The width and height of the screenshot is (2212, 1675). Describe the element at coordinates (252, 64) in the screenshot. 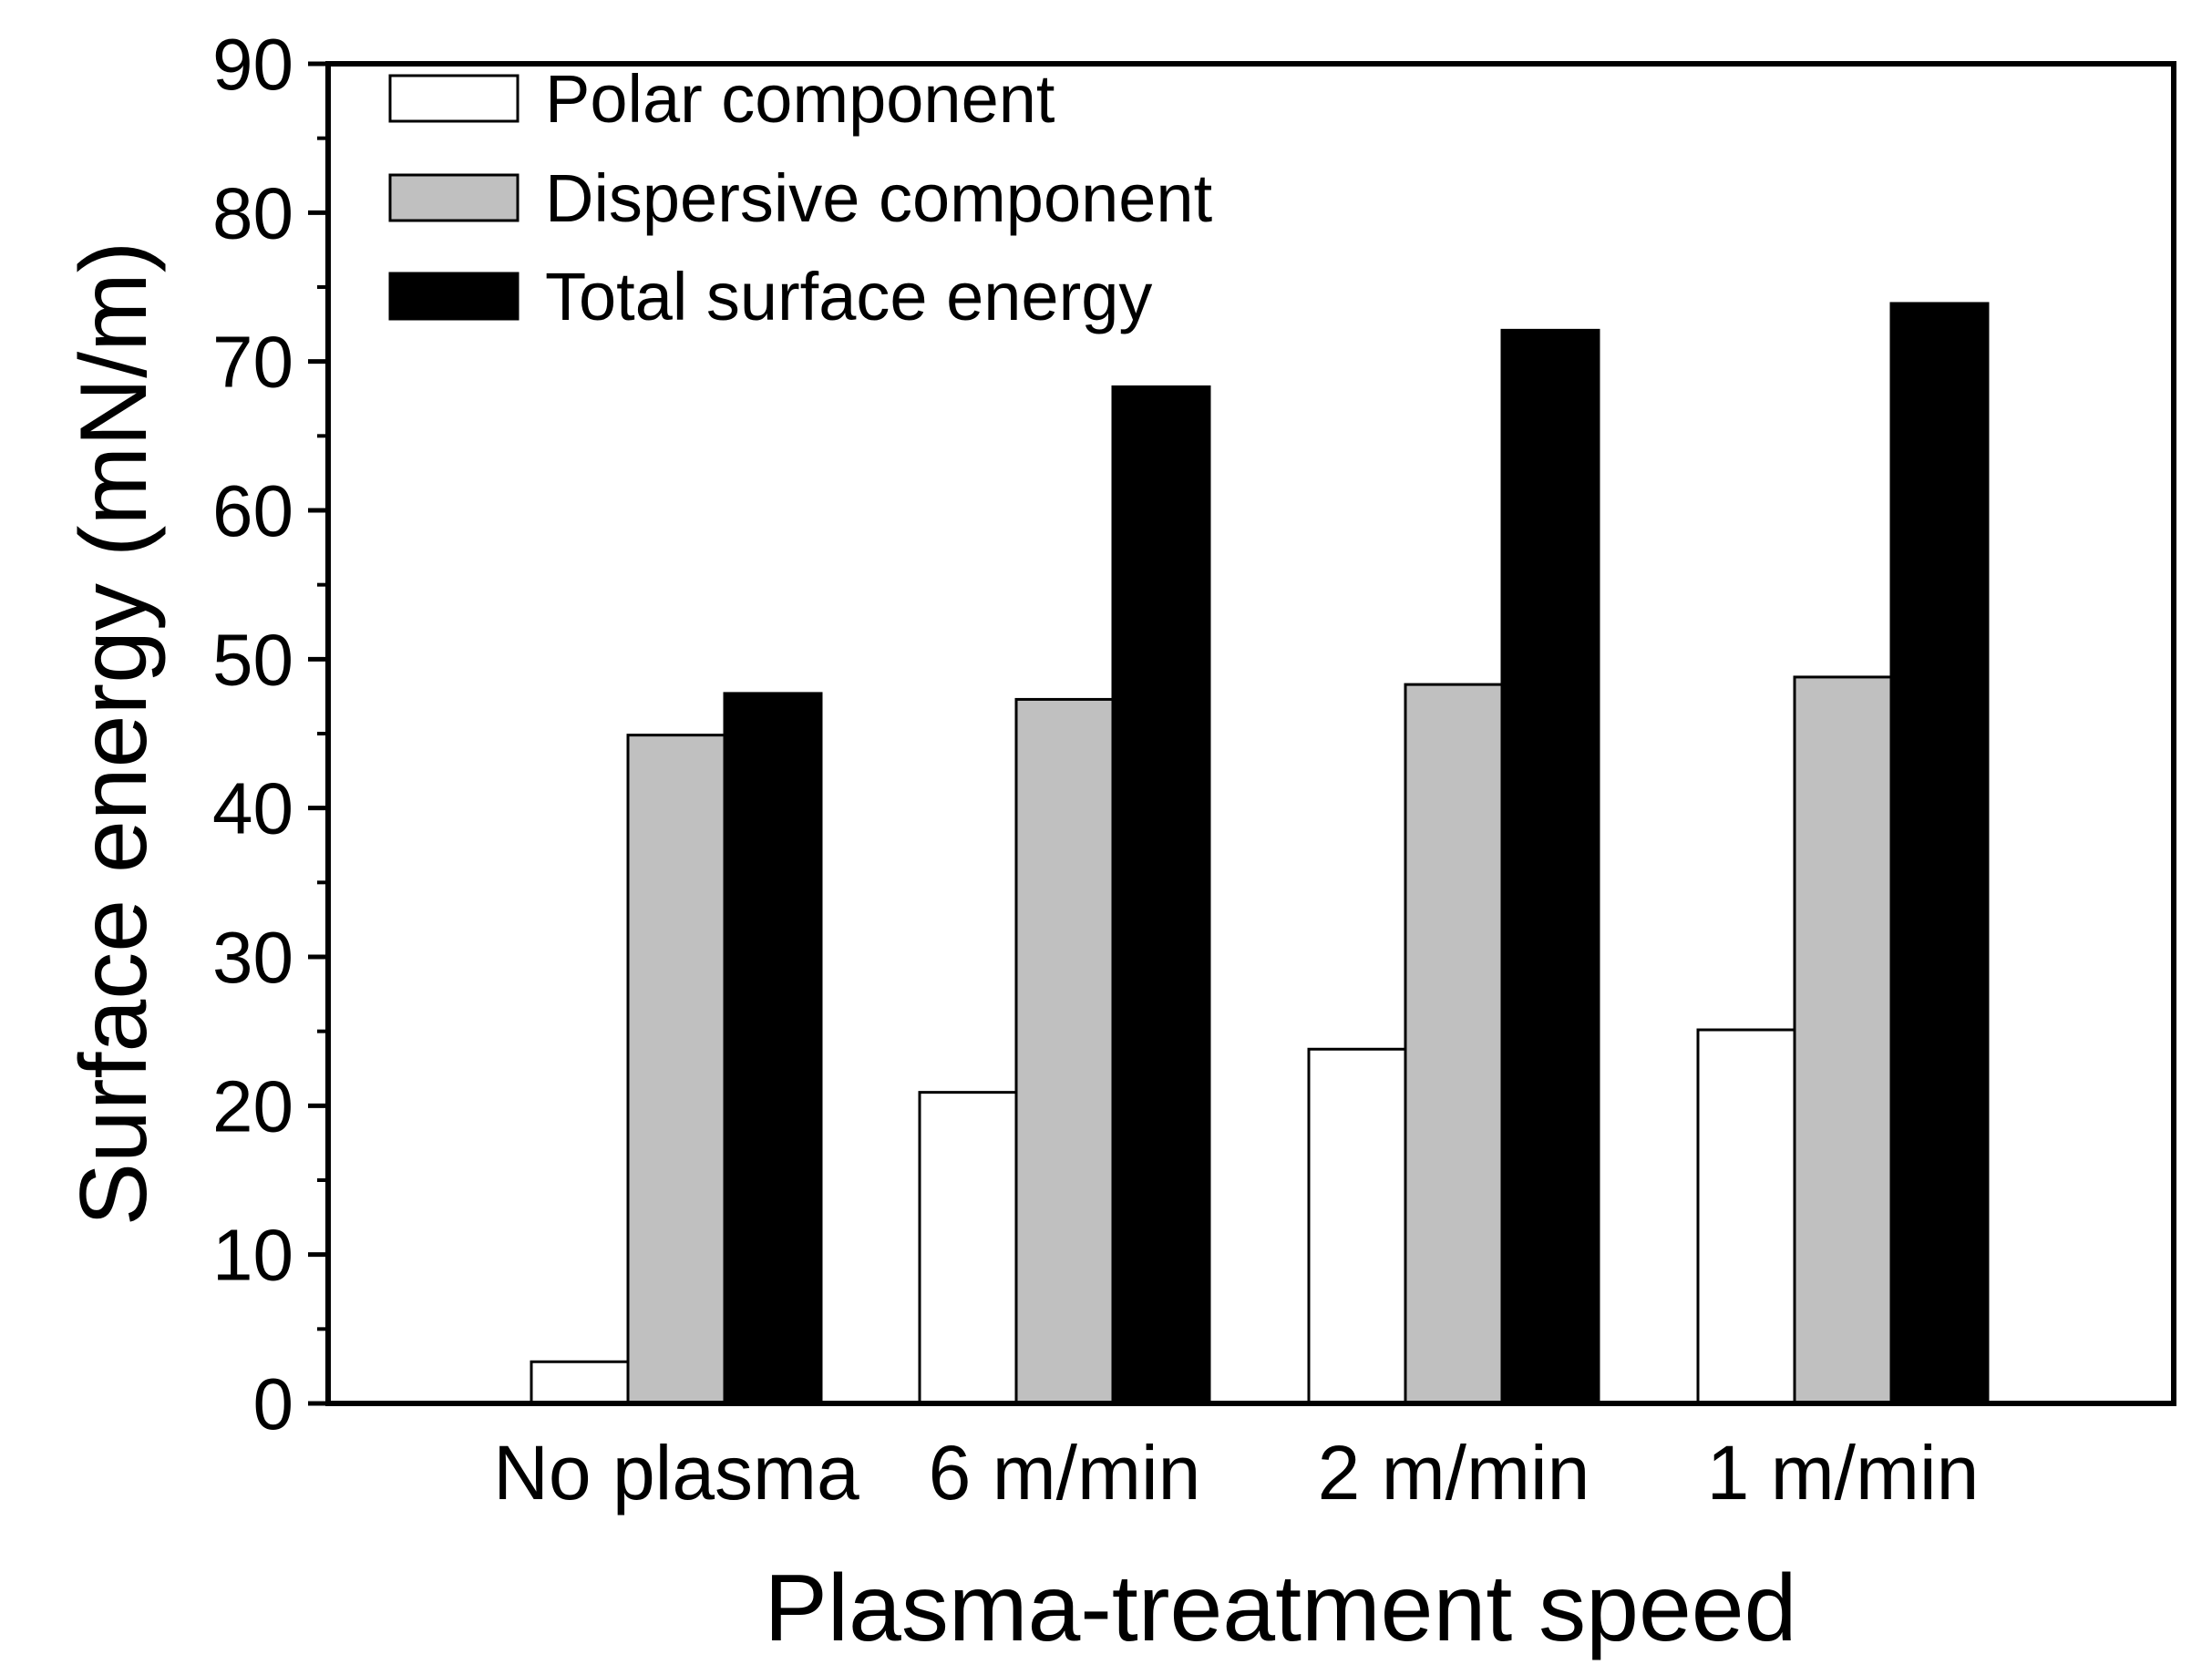

I see `y-tick-label: 90` at that location.